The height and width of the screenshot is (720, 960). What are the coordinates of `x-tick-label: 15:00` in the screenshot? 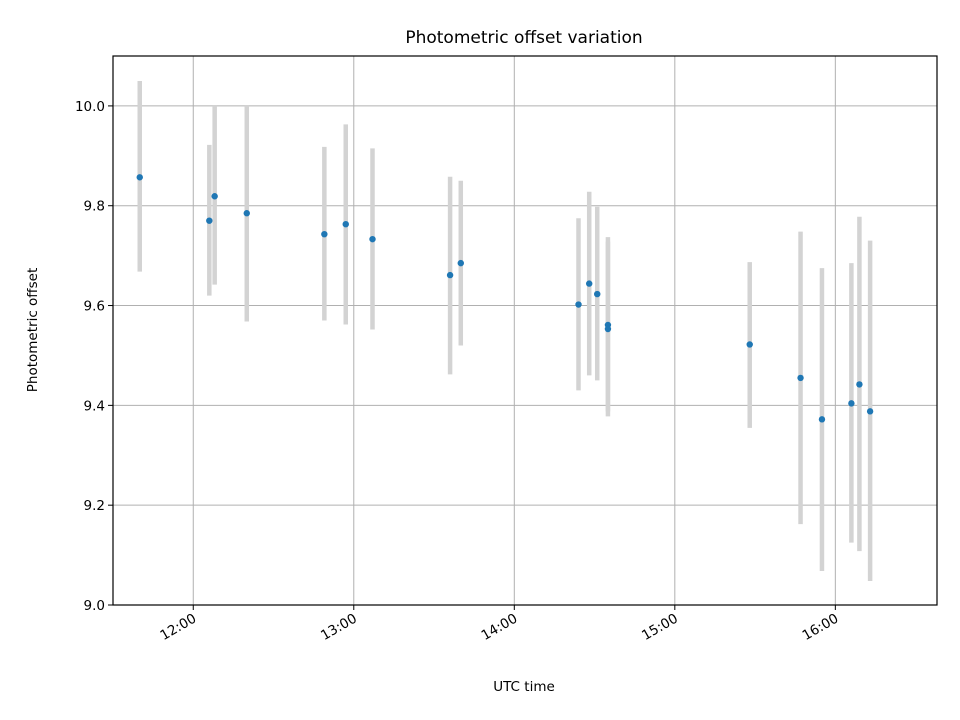 It's located at (660, 627).